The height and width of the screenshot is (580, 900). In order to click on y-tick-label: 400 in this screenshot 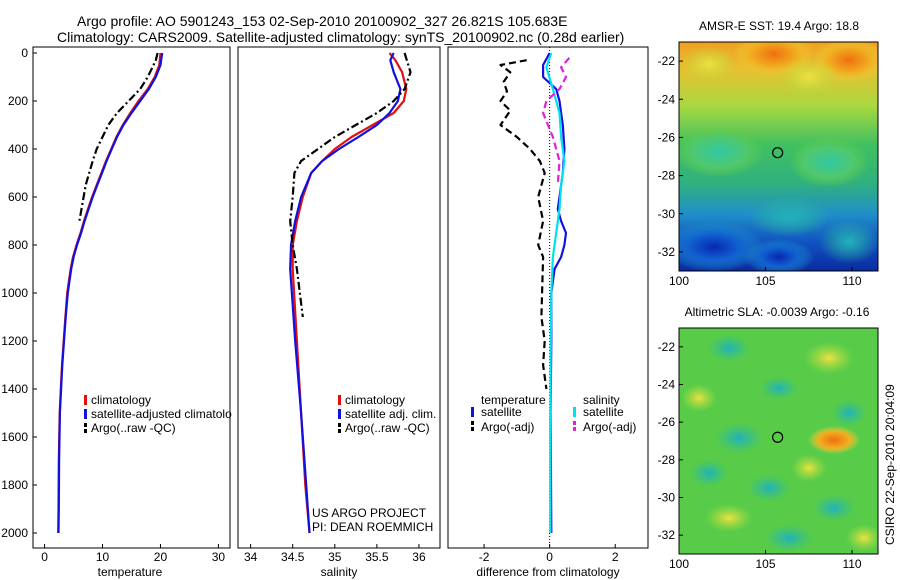, I will do `click(18, 149)`.